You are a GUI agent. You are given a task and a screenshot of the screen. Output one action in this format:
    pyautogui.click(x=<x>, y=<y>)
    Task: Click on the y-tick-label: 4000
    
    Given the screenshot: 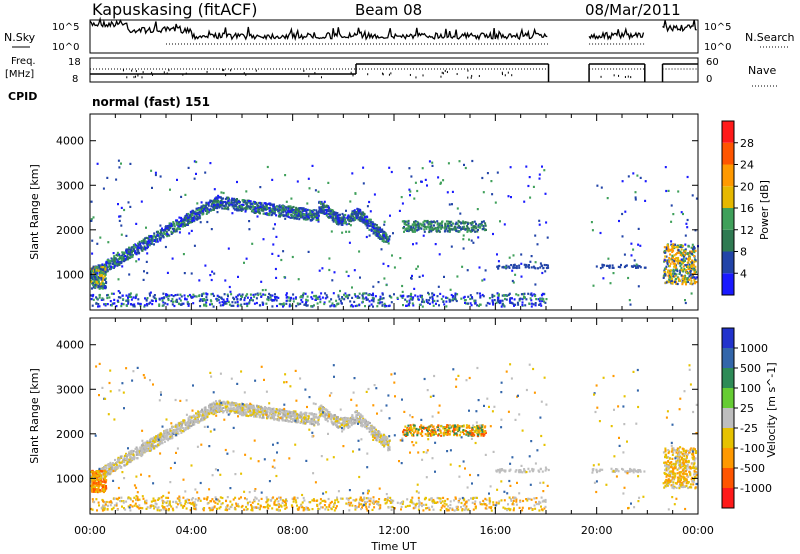 What is the action you would take?
    pyautogui.click(x=70, y=141)
    